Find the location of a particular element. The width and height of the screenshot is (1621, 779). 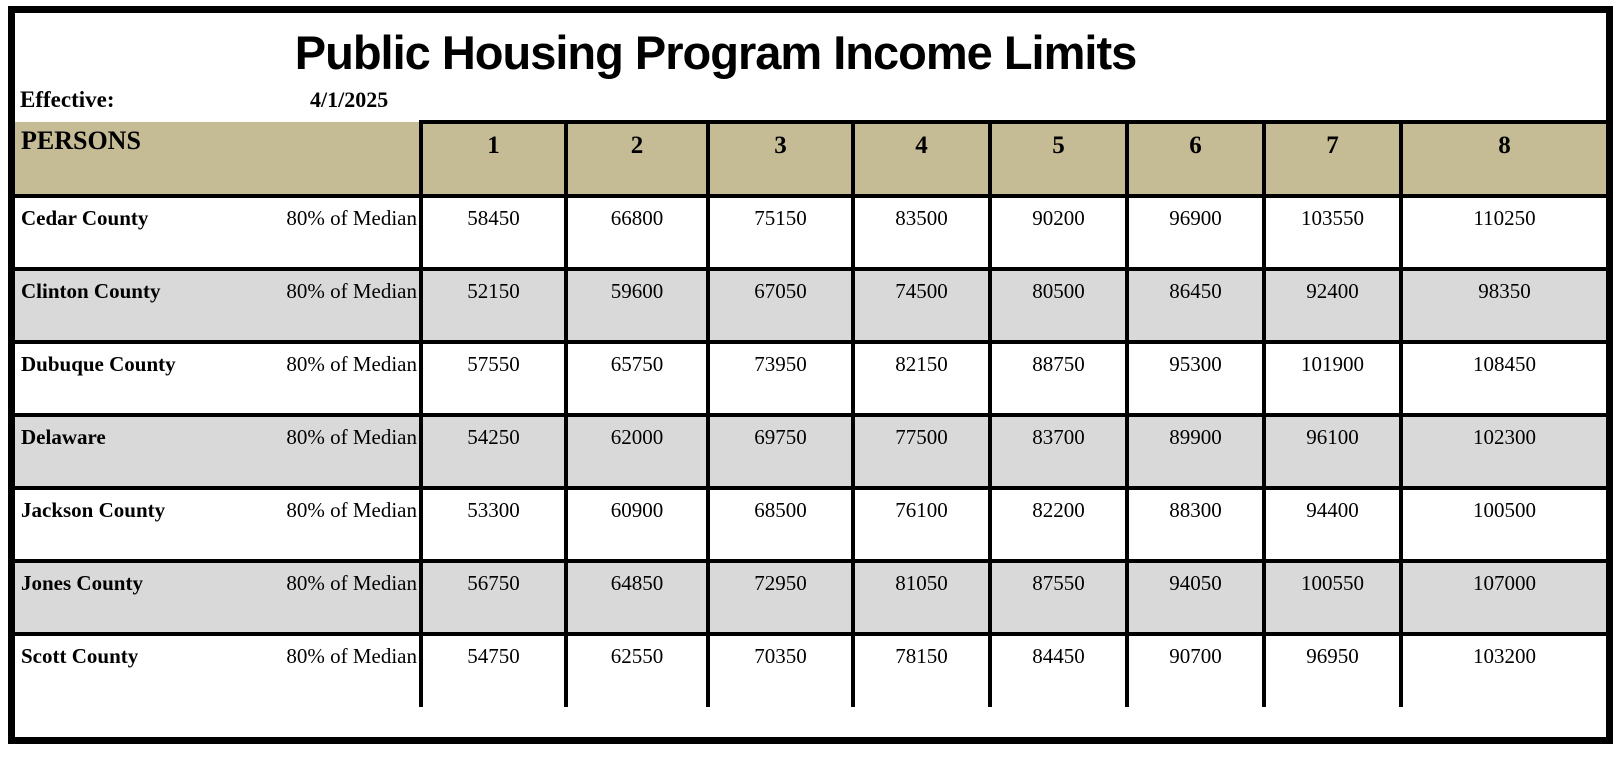

income-limit-value: 94050 is located at coordinates (1195, 597).